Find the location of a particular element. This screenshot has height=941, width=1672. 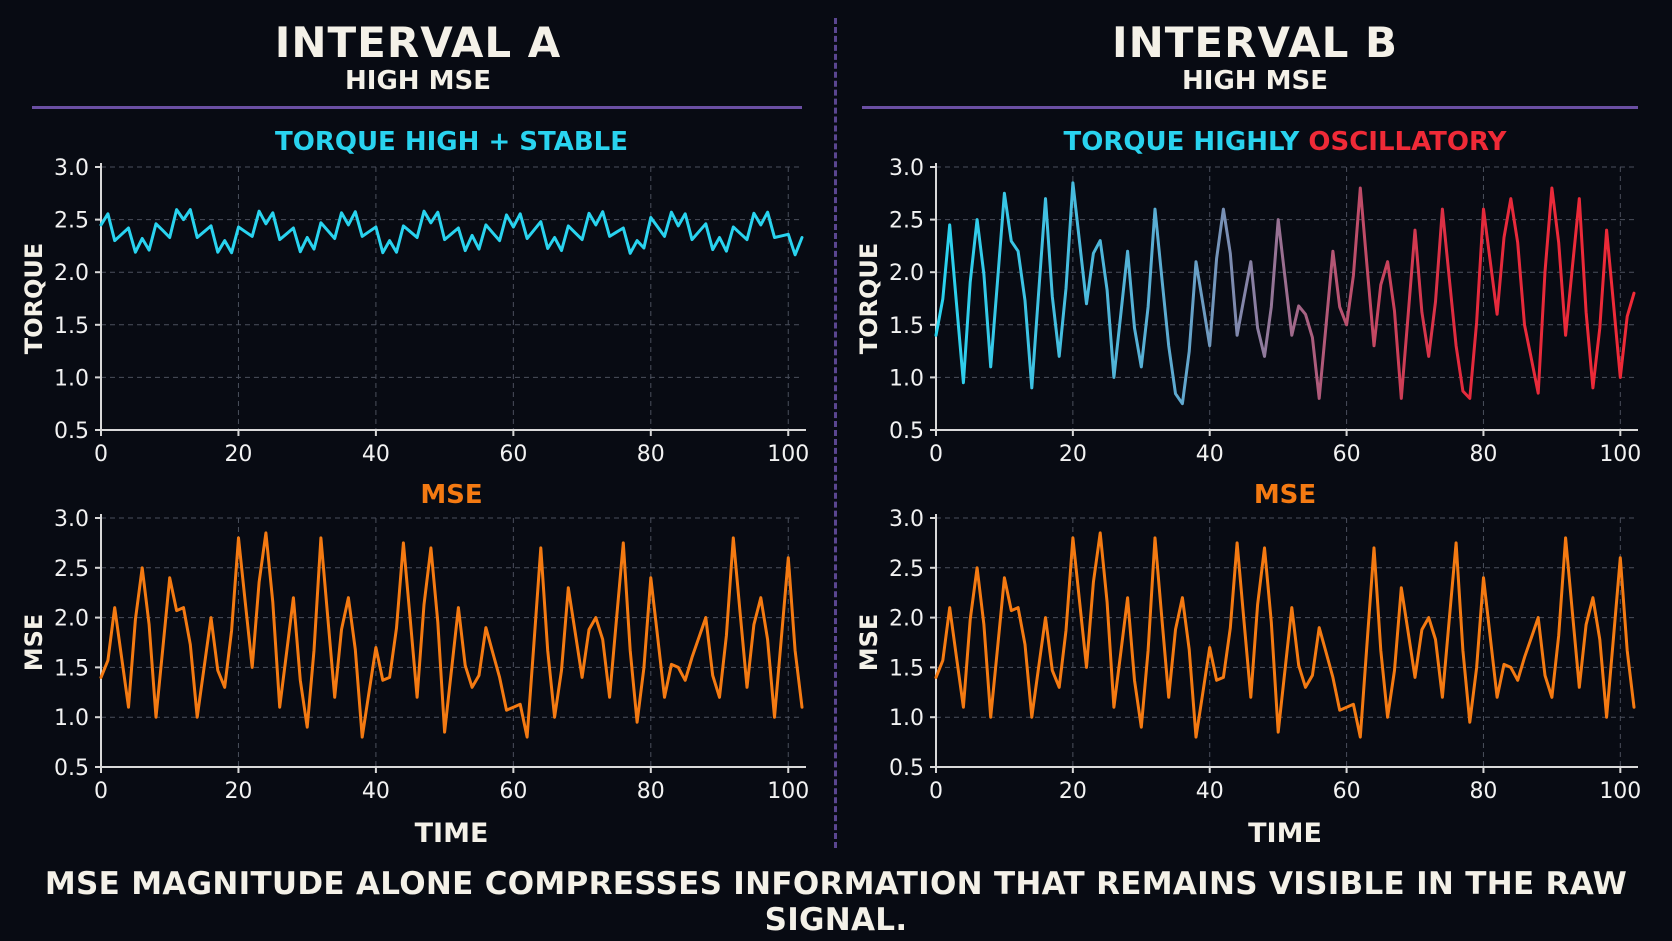

a-torque-xtick-label: 80 is located at coordinates (651, 454).